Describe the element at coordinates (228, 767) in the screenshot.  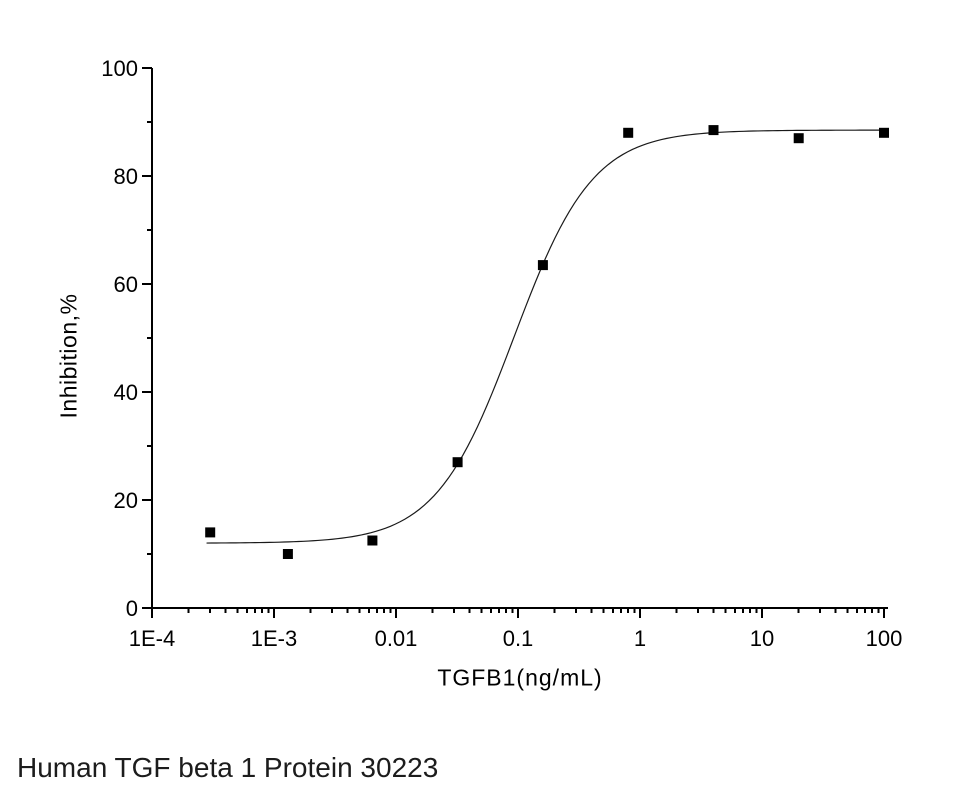
I see `figure-caption: Human TGF beta 1 Protein 30223` at that location.